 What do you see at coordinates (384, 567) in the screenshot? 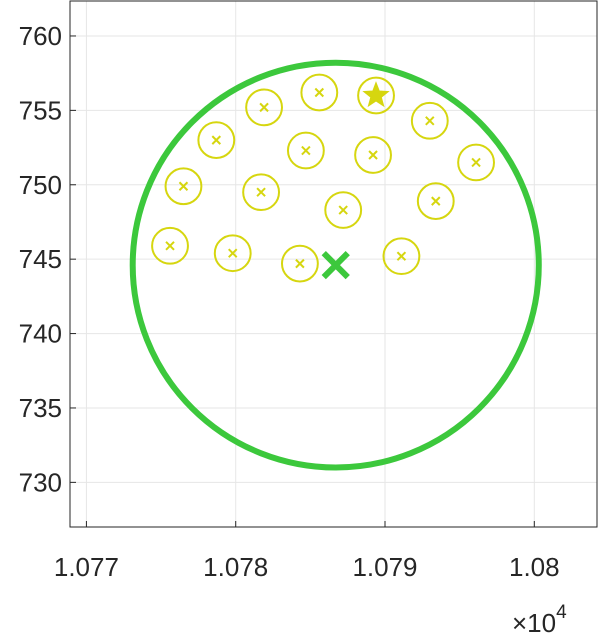
I see `x-tick-label: 1.079` at bounding box center [384, 567].